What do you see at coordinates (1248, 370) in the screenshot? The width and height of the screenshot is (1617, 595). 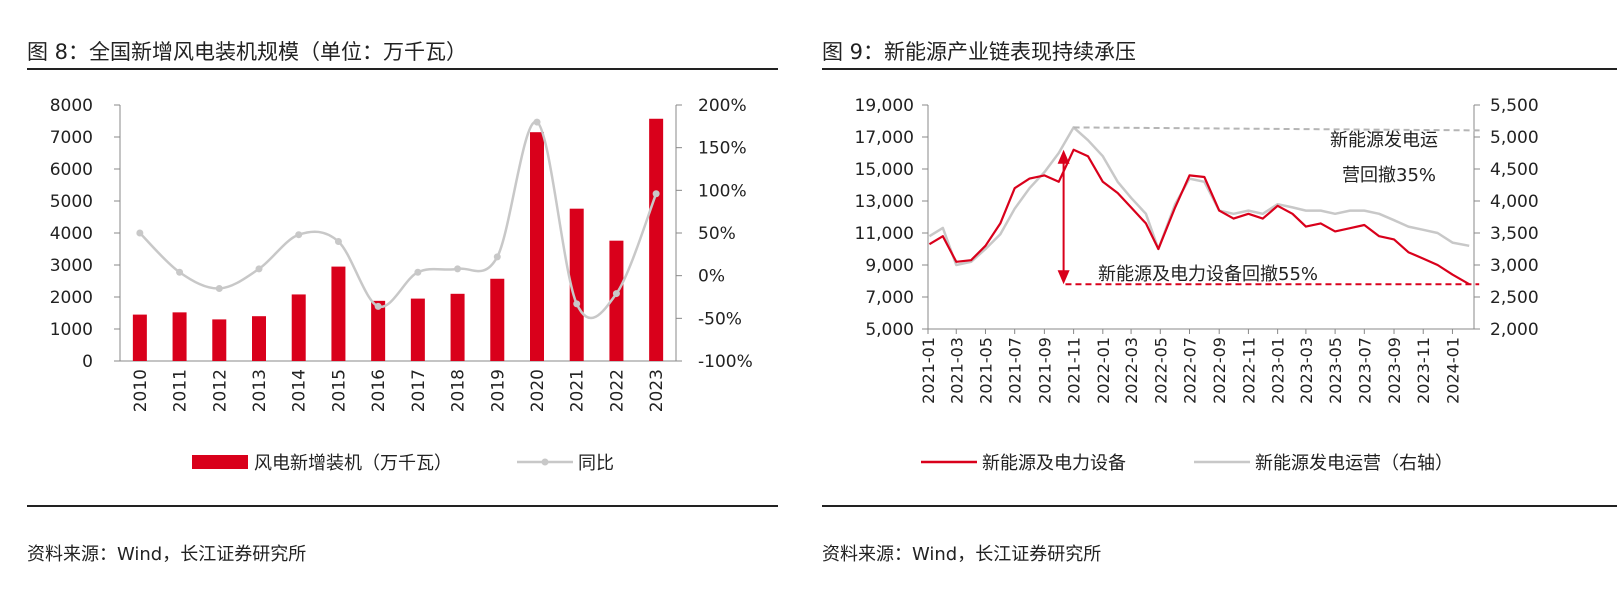 I see `x-tick-label: 2022-11` at bounding box center [1248, 370].